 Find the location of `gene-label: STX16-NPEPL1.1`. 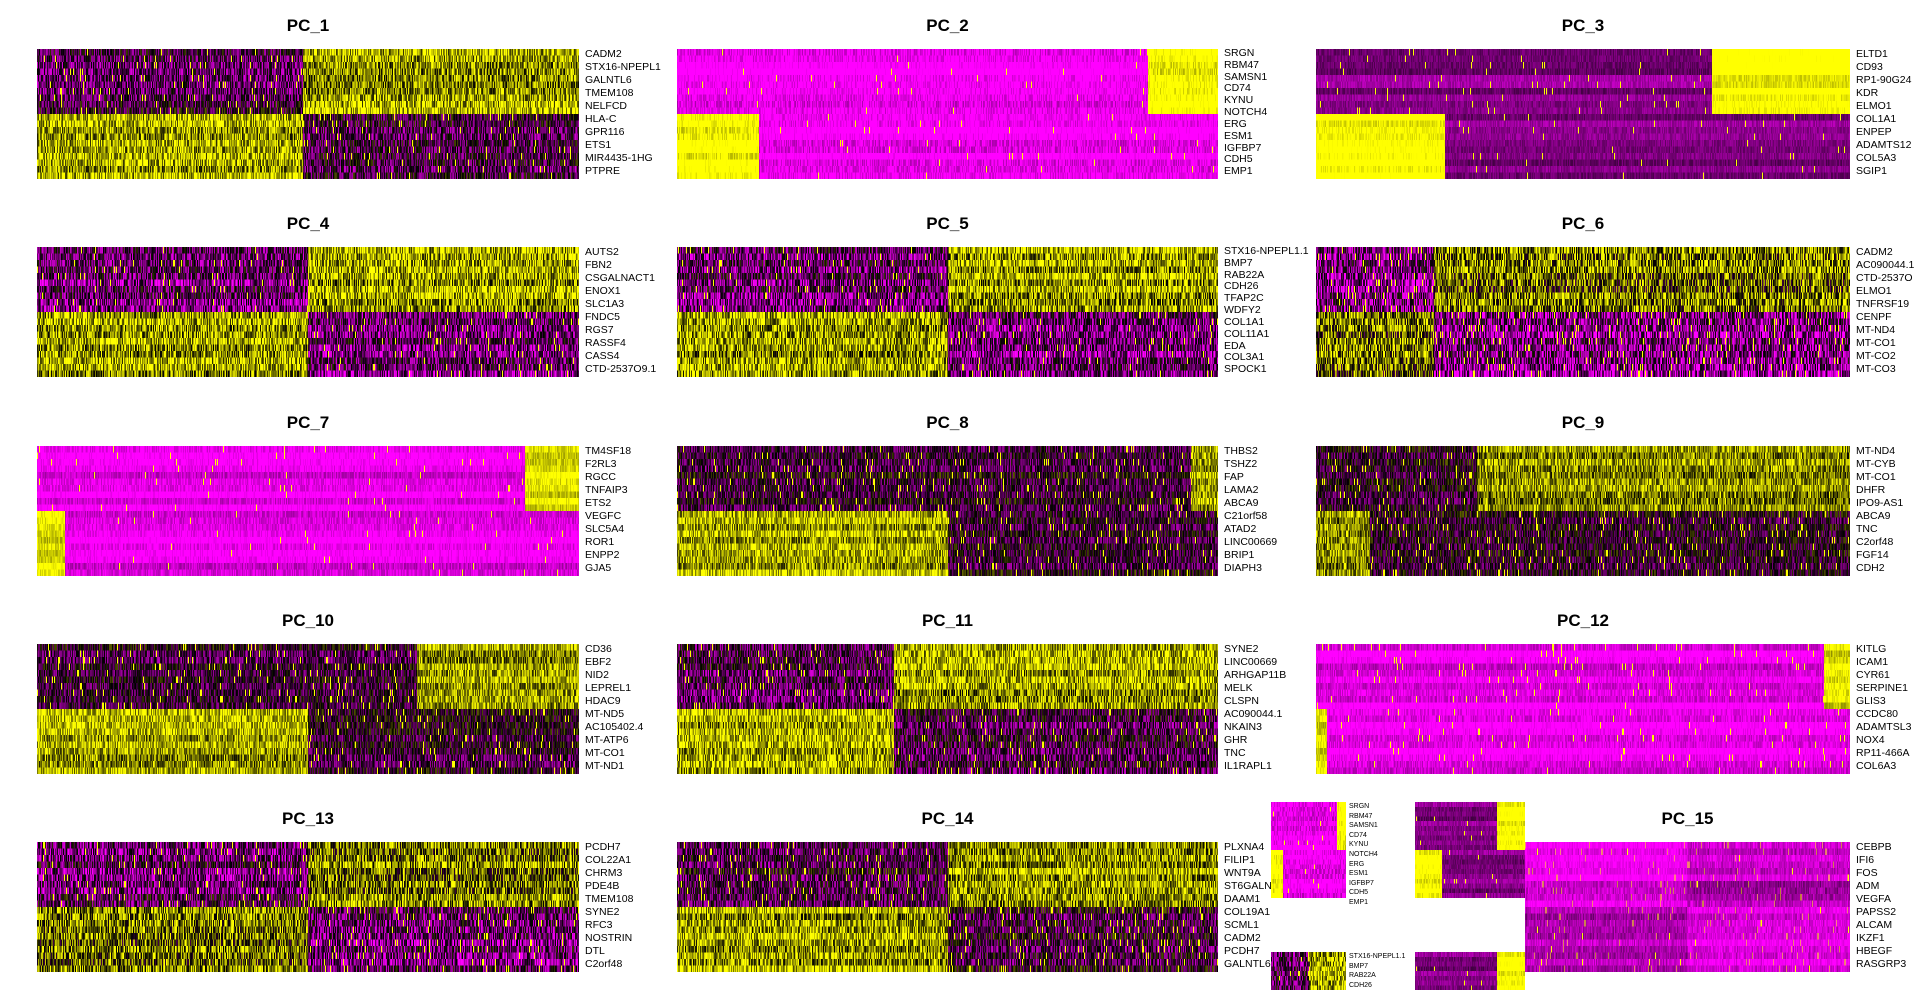

gene-label: STX16-NPEPL1.1 is located at coordinates (1266, 251).